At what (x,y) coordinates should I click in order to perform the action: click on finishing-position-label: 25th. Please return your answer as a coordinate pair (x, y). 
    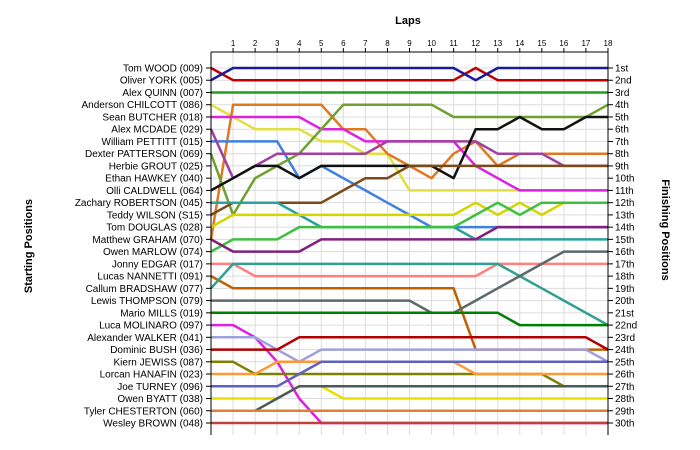
    Looking at the image, I should click on (624, 362).